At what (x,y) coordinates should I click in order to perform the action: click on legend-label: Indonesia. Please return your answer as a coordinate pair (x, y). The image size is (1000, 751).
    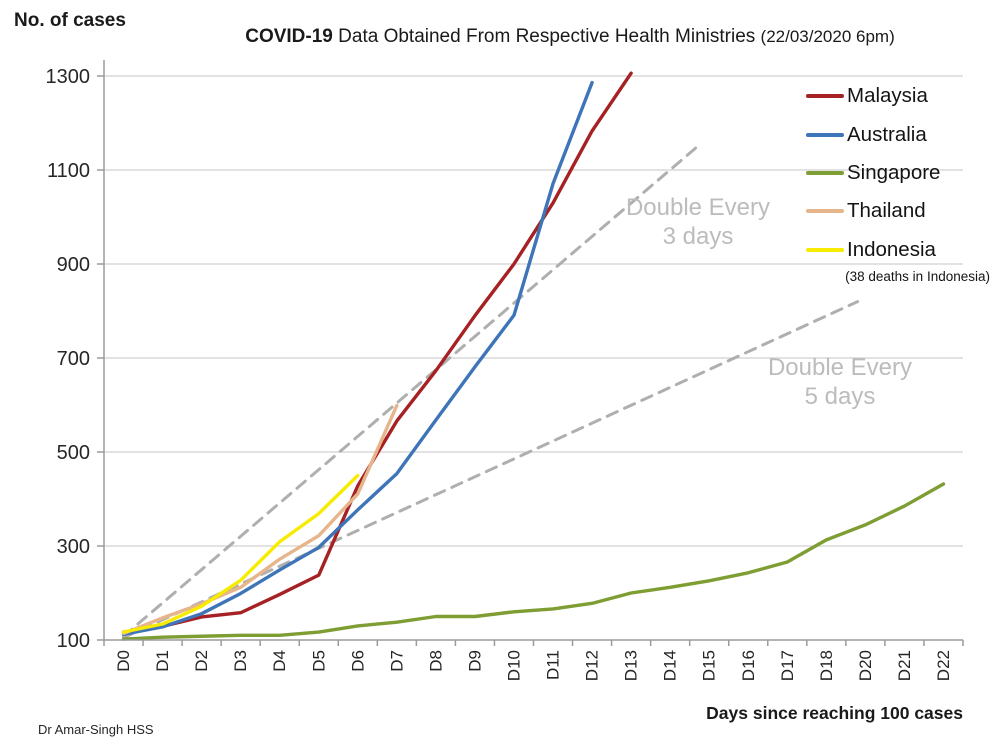
    Looking at the image, I should click on (891, 249).